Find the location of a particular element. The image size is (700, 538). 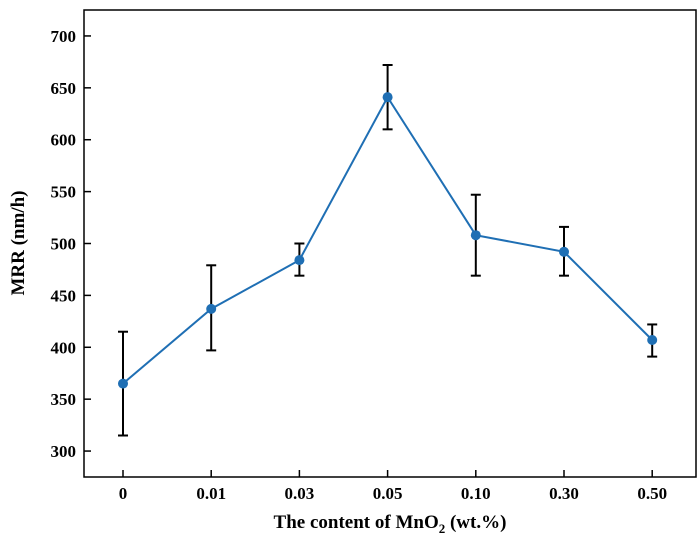

y-tick-label: 600 is located at coordinates (64, 140).